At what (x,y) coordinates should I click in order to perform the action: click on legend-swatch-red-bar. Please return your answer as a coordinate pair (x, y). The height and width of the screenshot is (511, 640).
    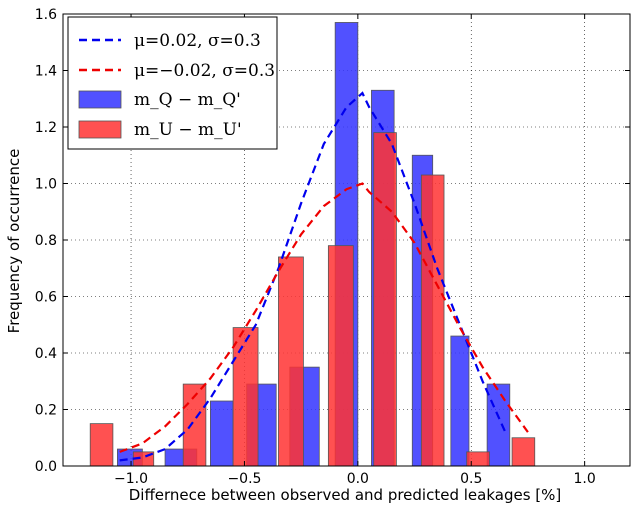
    Looking at the image, I should click on (100, 129).